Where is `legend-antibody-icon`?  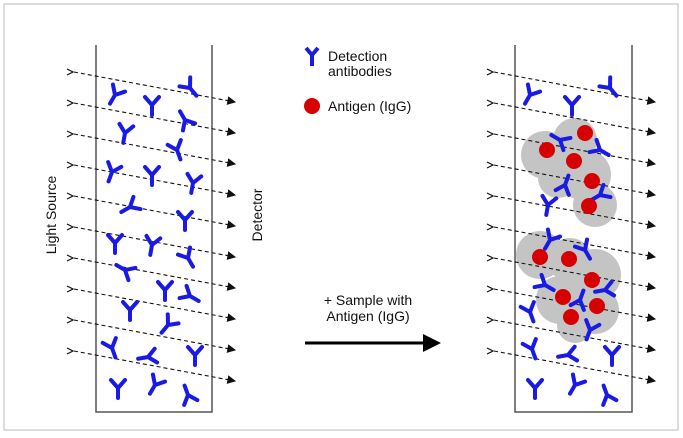
legend-antibody-icon is located at coordinates (312, 56).